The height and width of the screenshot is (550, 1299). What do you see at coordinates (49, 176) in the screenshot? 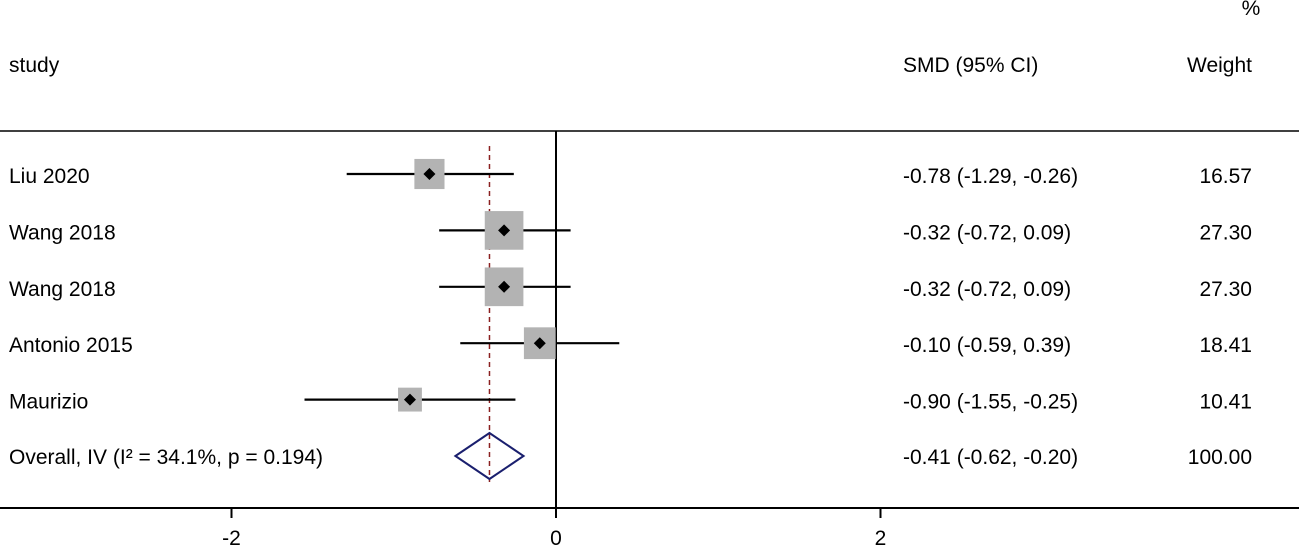
I see `study-label: Liu 2020` at bounding box center [49, 176].